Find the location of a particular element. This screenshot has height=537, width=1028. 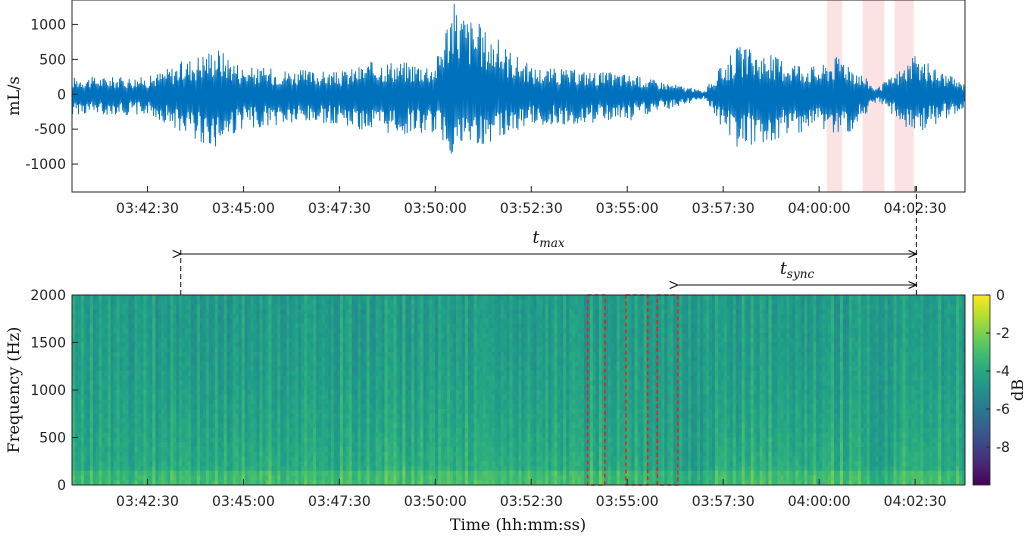

x-tick-label: 04:00:00 is located at coordinates (819, 209).